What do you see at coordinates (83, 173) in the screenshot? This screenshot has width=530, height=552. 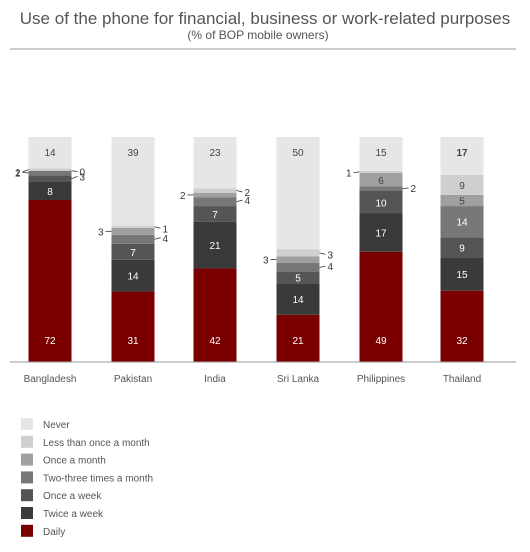 I see `data-label: 0` at bounding box center [83, 173].